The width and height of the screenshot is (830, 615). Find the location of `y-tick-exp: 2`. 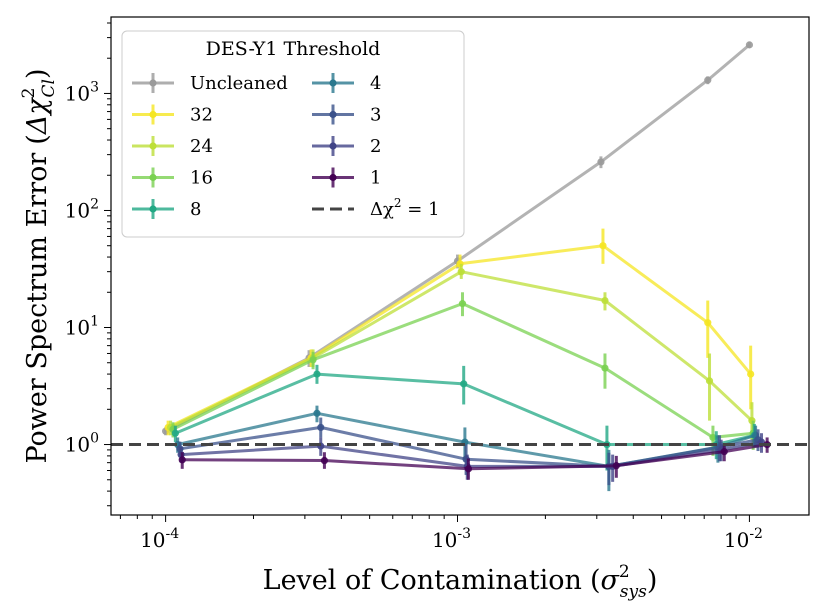

y-tick-exp: 2 is located at coordinates (94, 204).